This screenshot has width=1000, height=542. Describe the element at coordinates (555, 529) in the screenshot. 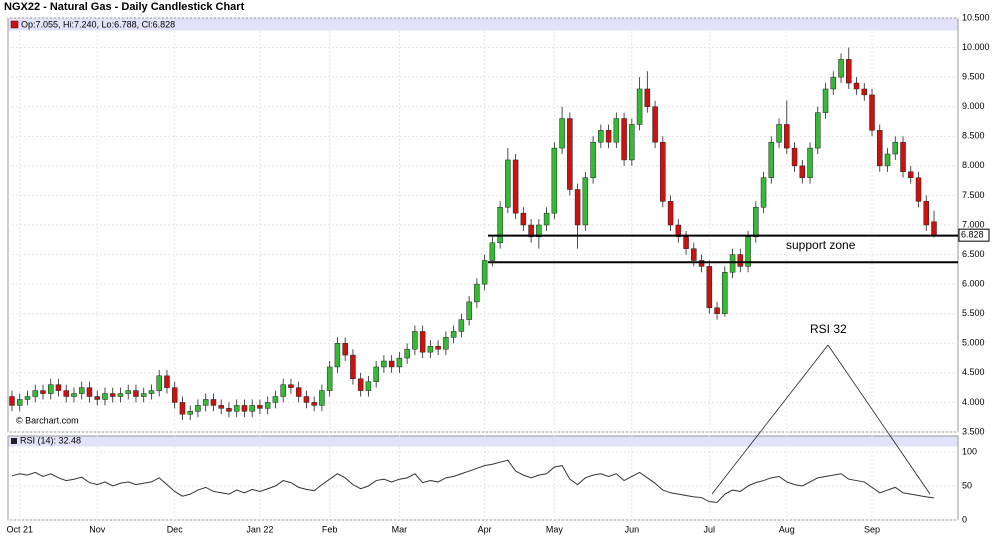

I see `x-tick-label: May` at that location.